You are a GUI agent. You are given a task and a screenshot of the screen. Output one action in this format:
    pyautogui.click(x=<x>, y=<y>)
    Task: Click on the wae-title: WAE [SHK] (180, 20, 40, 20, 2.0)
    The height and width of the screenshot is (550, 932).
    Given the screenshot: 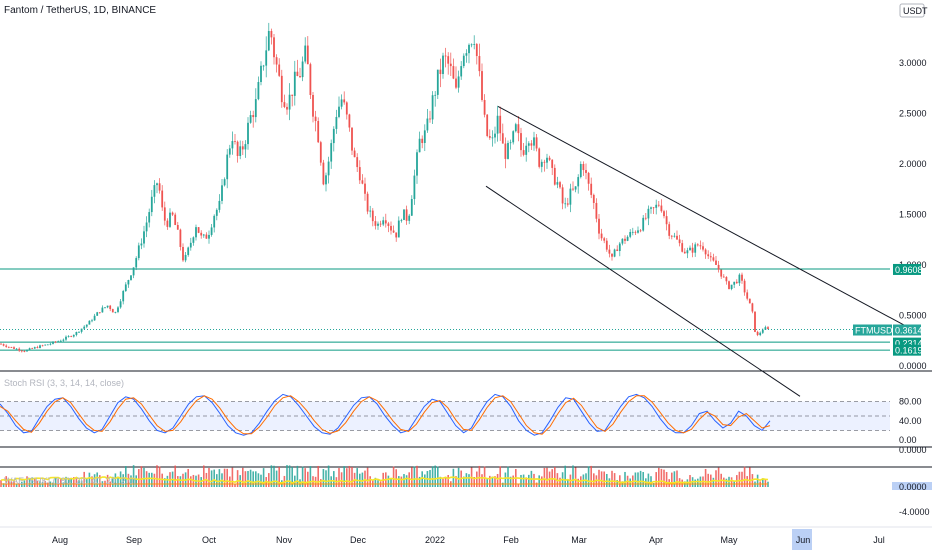 What is the action you would take?
    pyautogui.click(x=70, y=481)
    